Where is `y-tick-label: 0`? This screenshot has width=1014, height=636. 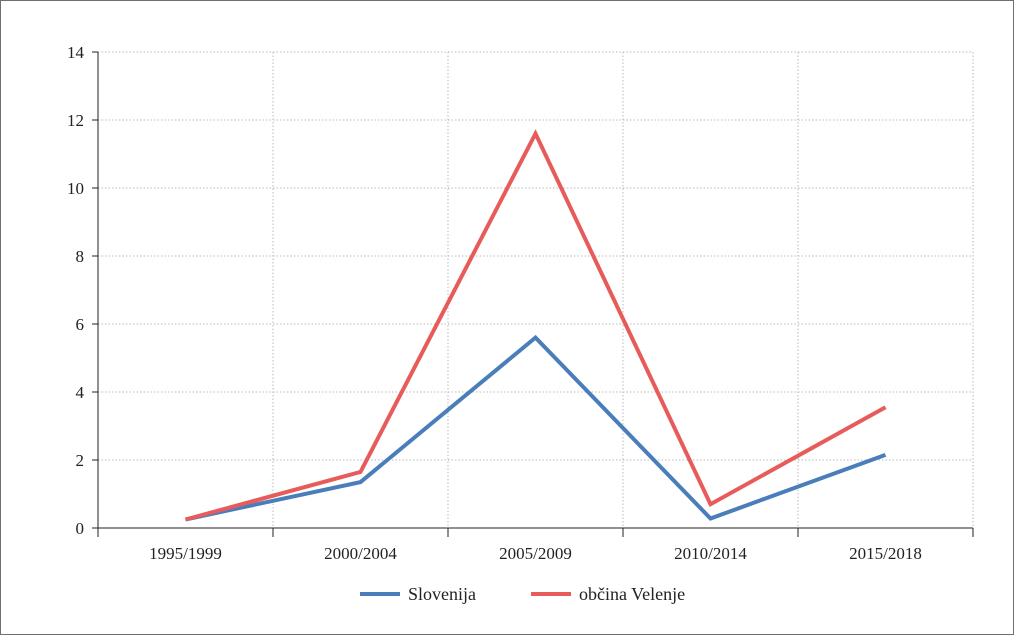 y-tick-label: 0 is located at coordinates (80, 528).